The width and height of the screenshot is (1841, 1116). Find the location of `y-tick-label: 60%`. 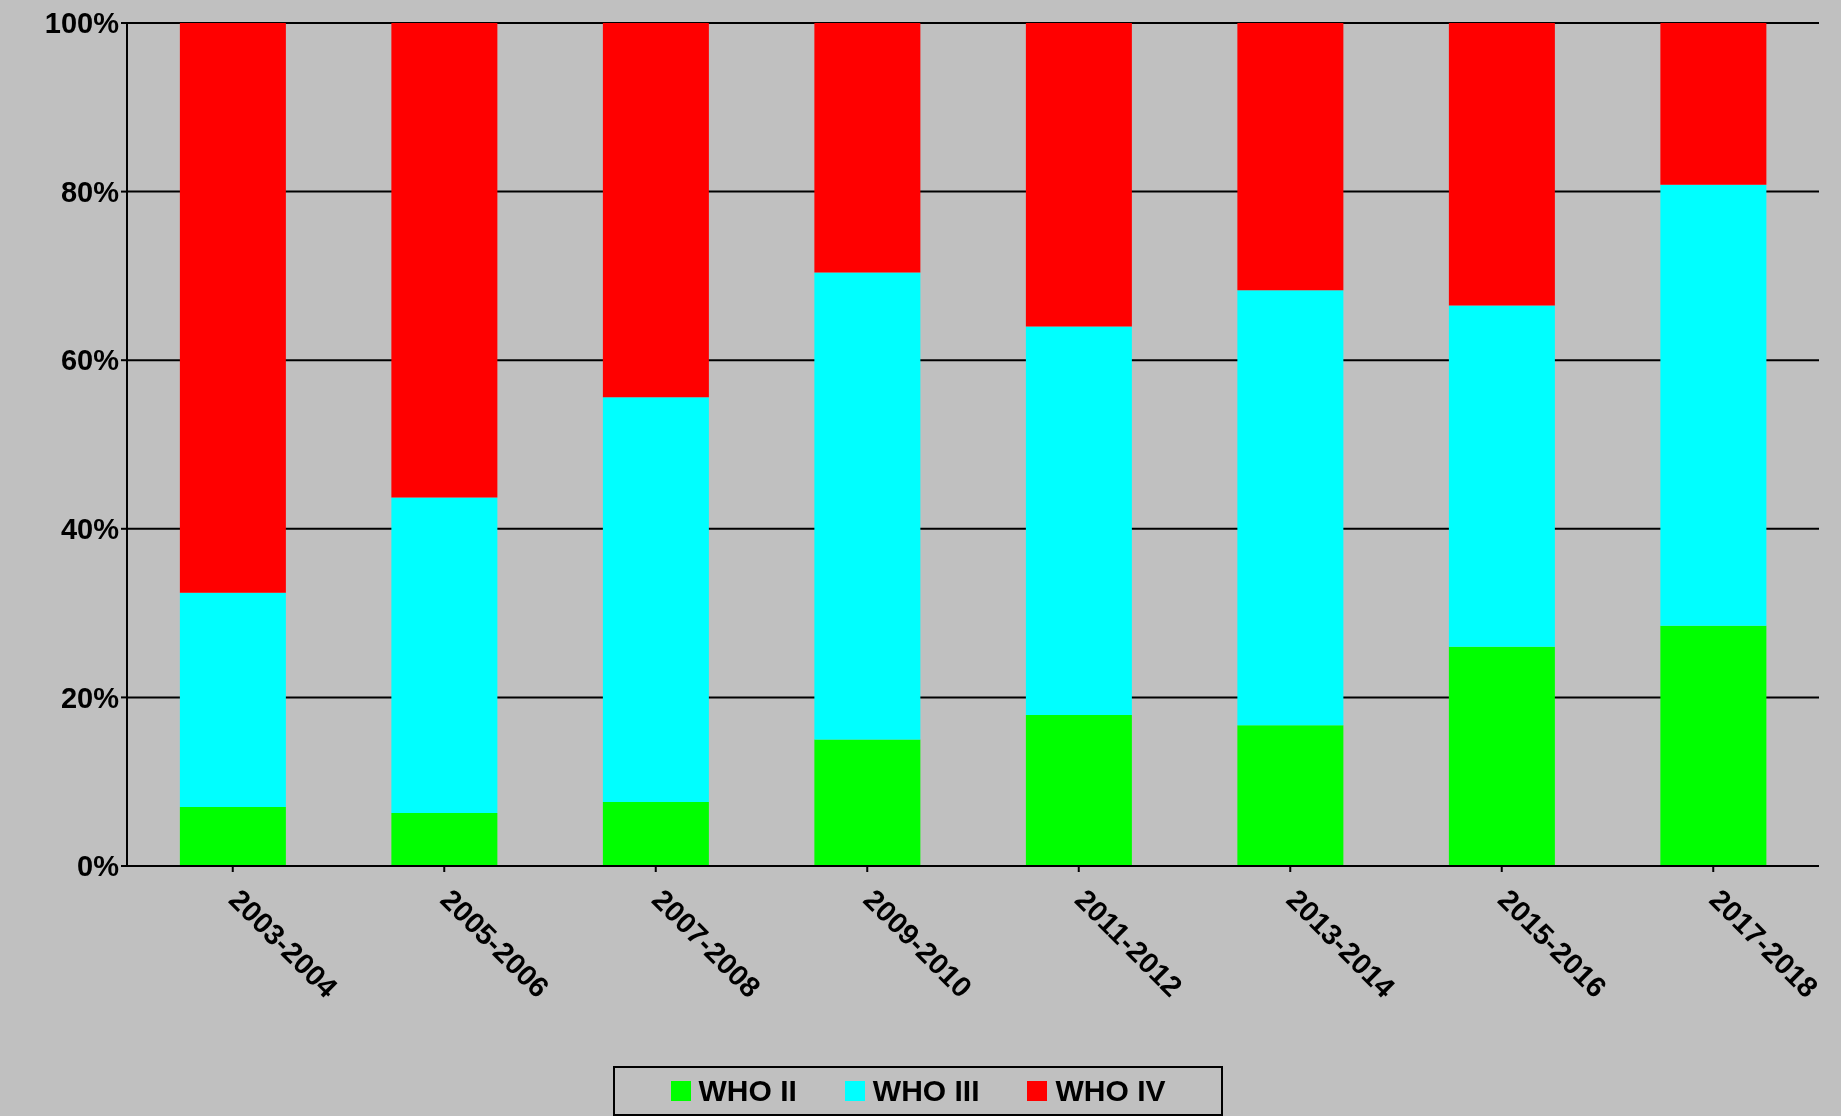

y-tick-label: 60% is located at coordinates (90, 360).